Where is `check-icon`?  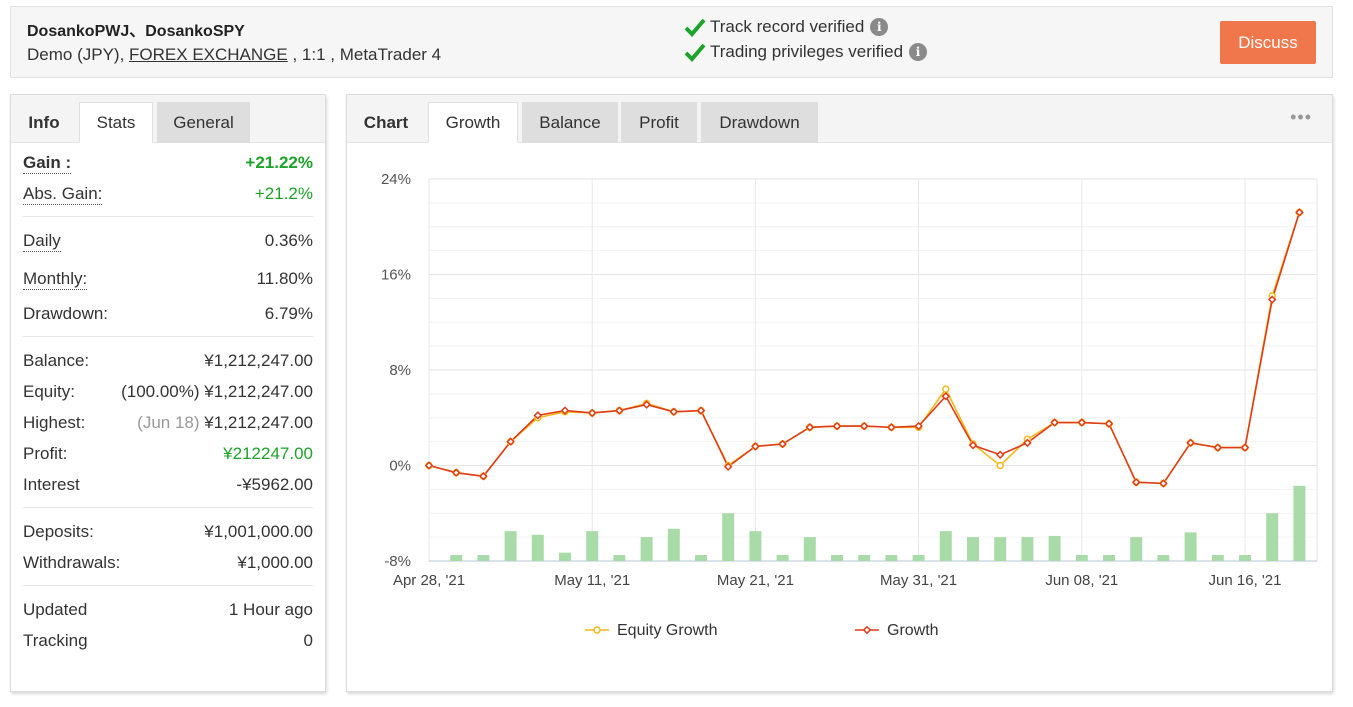 check-icon is located at coordinates (695, 27).